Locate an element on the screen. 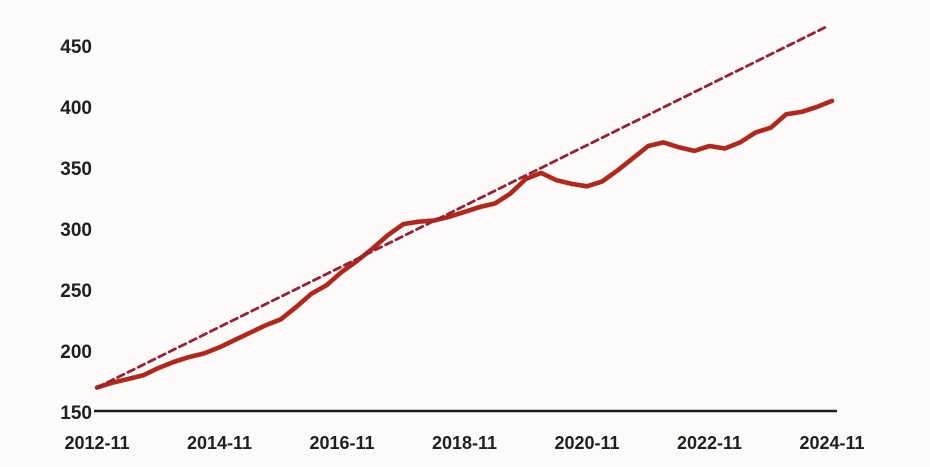 Image resolution: width=930 pixels, height=467 pixels. y-tick-label: 450 is located at coordinates (76, 47).